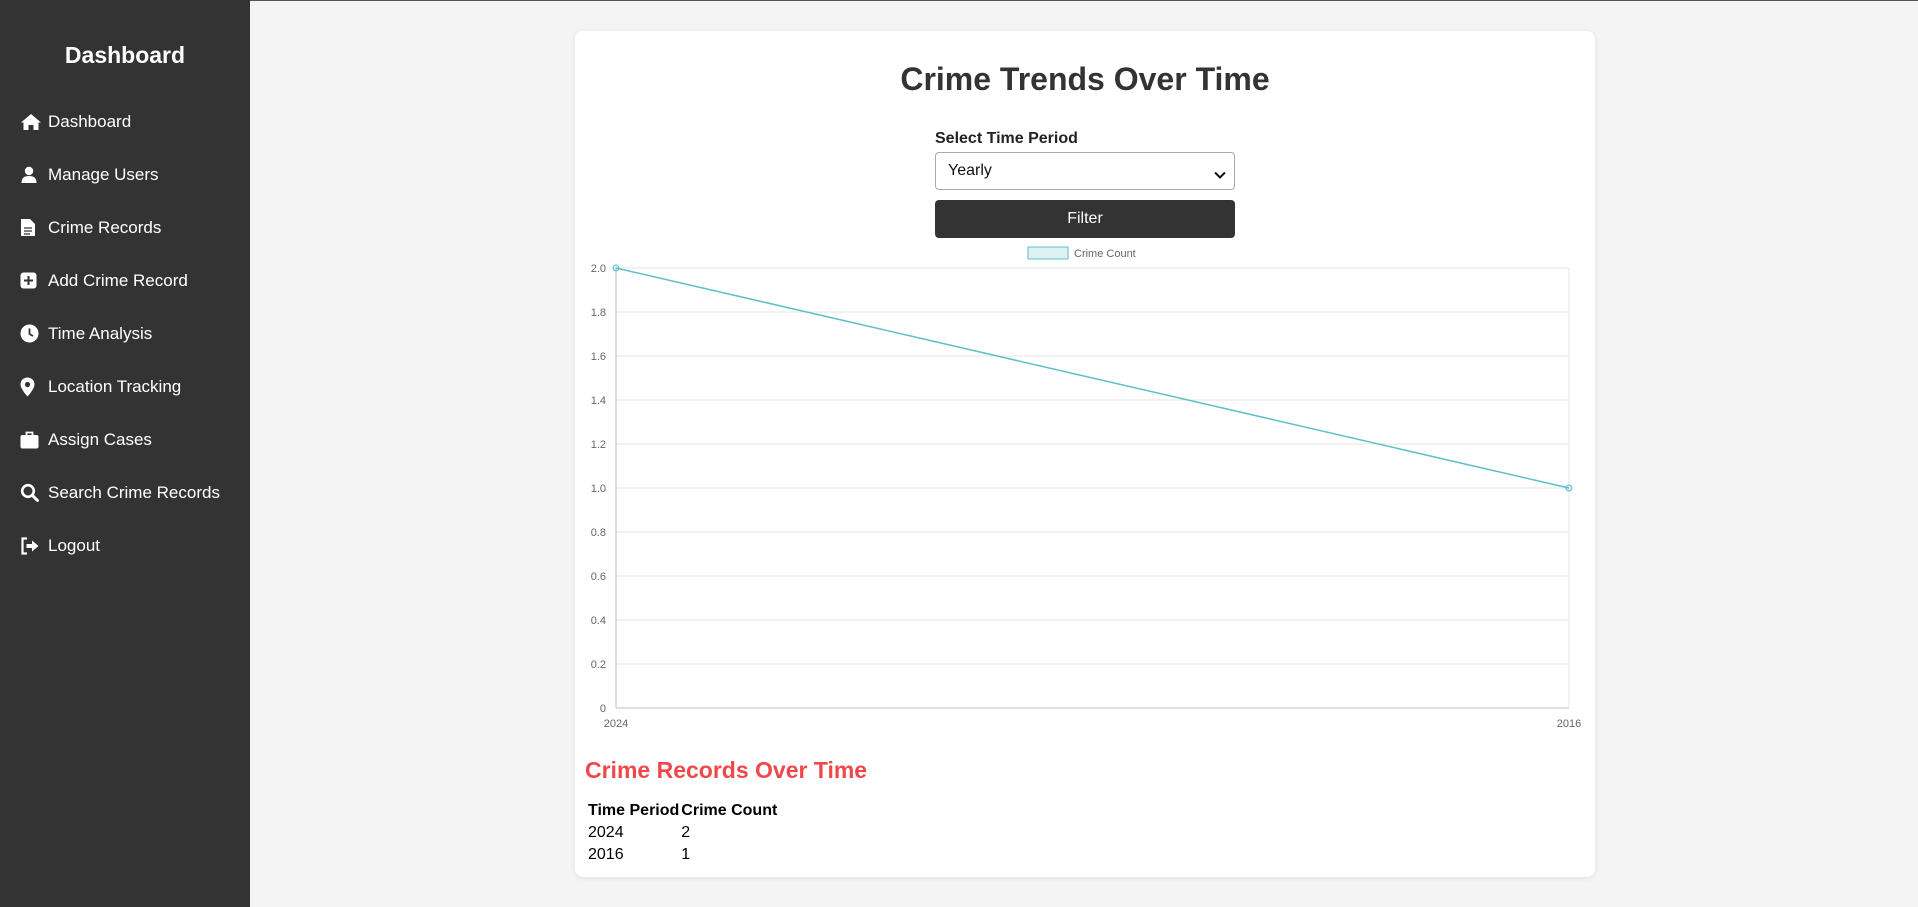 Image resolution: width=1918 pixels, height=907 pixels. I want to click on sidebar-item-crime-records: Crime Records, so click(125, 227).